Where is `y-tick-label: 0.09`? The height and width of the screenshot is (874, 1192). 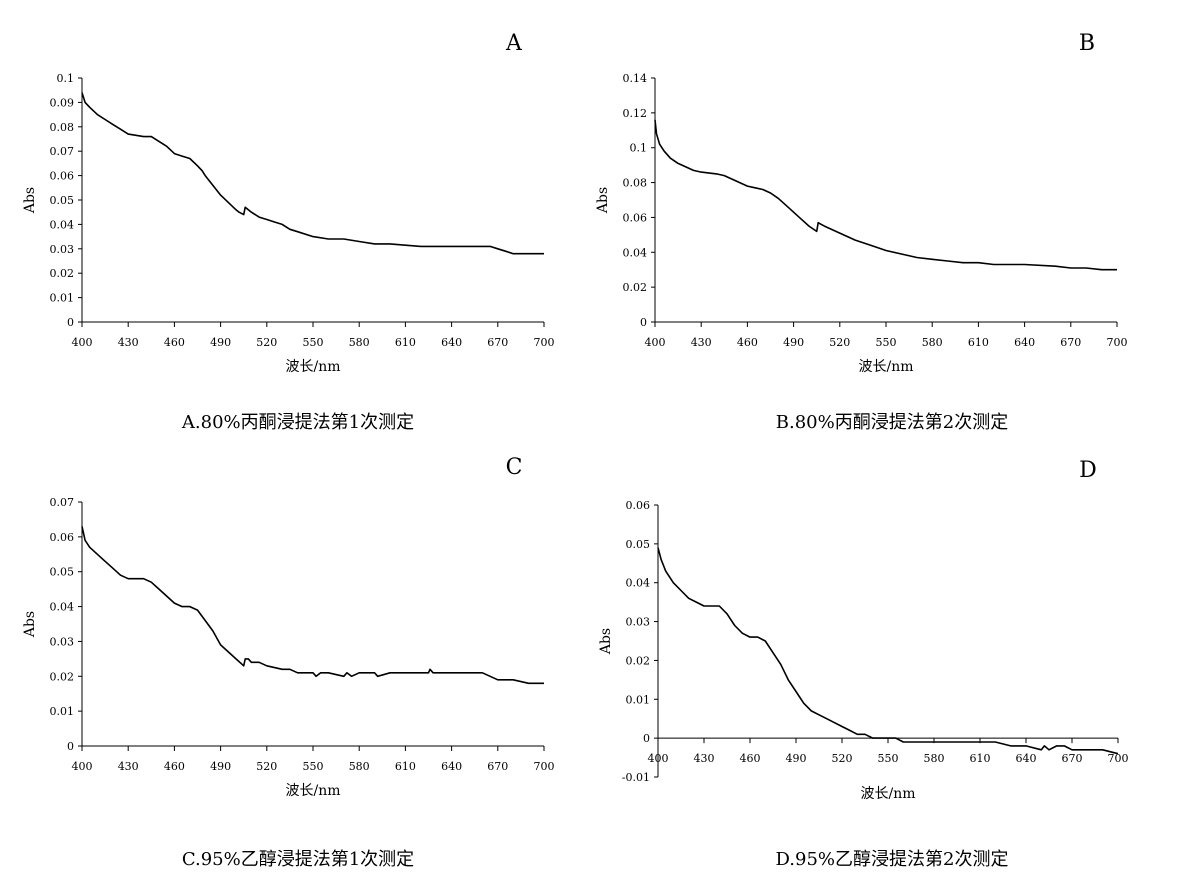 y-tick-label: 0.09 is located at coordinates (62, 102).